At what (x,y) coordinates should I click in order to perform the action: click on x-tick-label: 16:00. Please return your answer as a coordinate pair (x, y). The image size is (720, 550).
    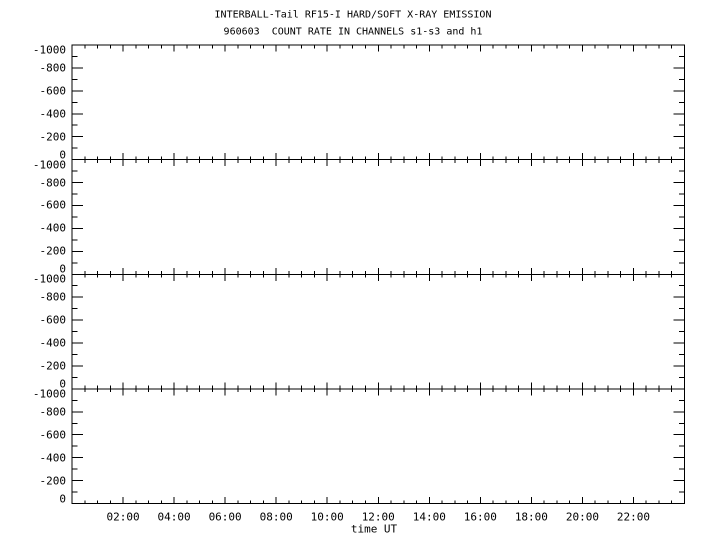
    Looking at the image, I should click on (480, 517).